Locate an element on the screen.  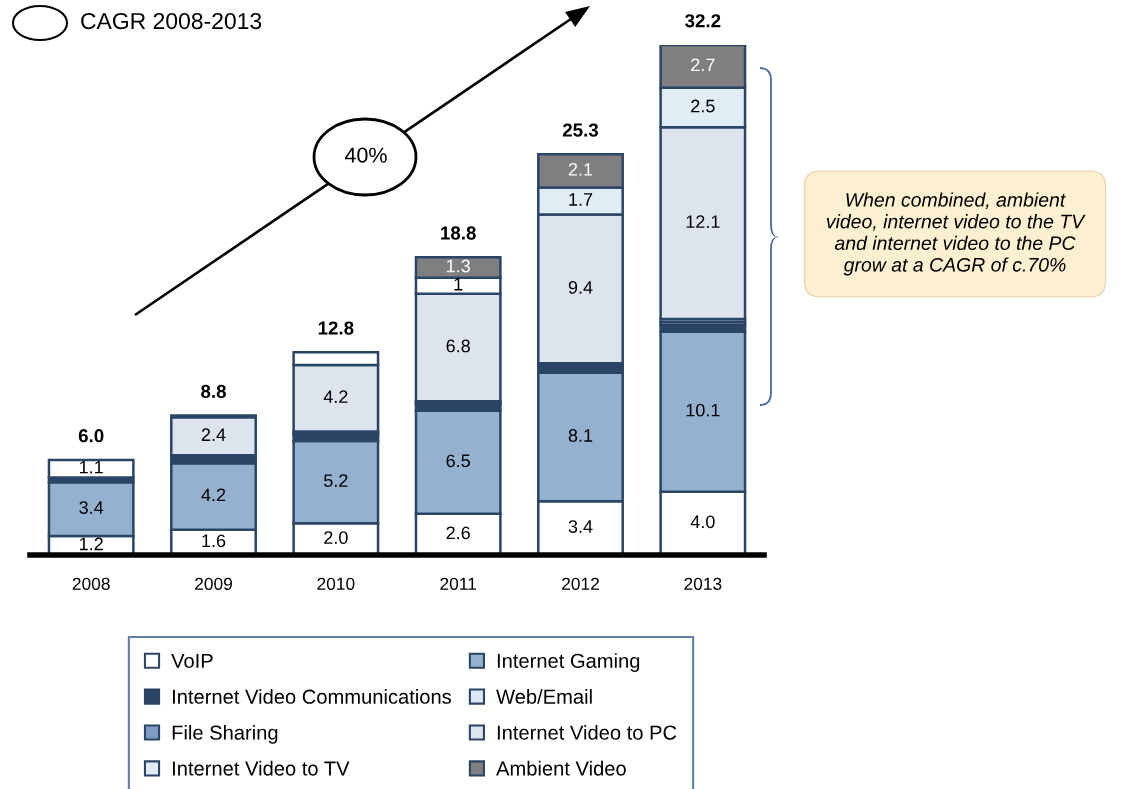
total-label: 18.8 is located at coordinates (458, 233).